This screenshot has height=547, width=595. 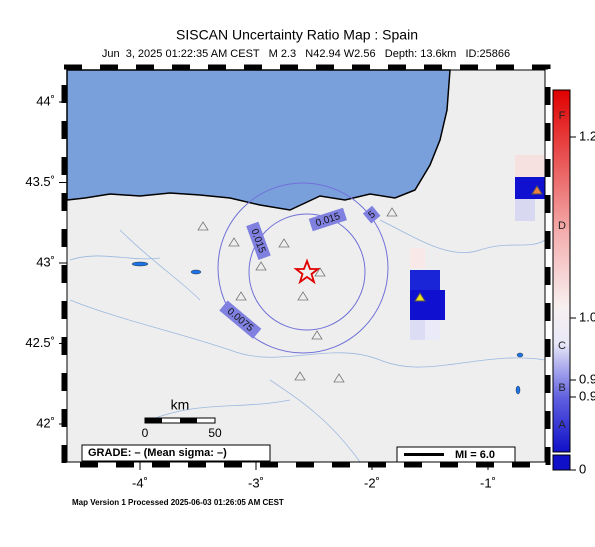 I want to click on colorbar-label: 1.2, so click(x=587, y=135).